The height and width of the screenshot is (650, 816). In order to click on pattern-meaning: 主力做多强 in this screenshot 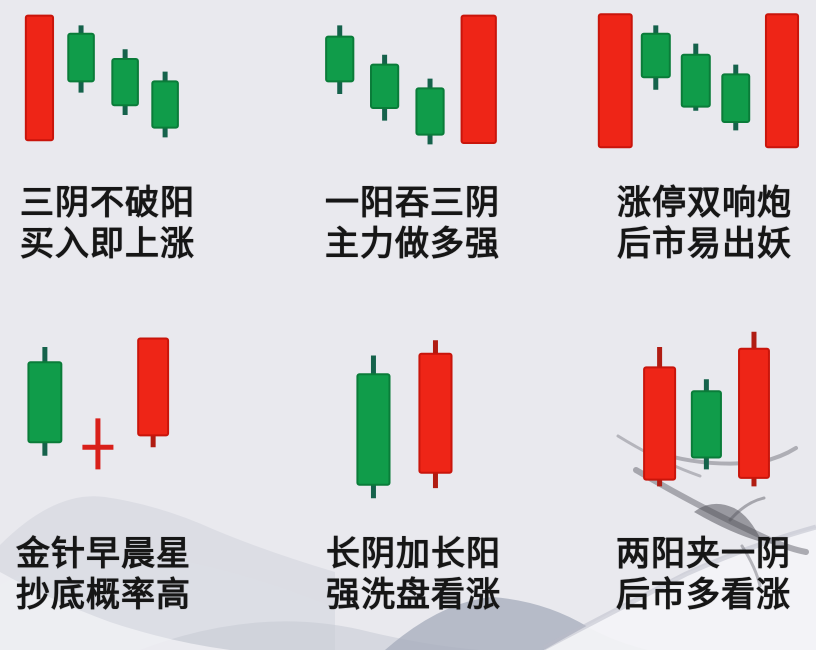, I will do `click(412, 244)`.